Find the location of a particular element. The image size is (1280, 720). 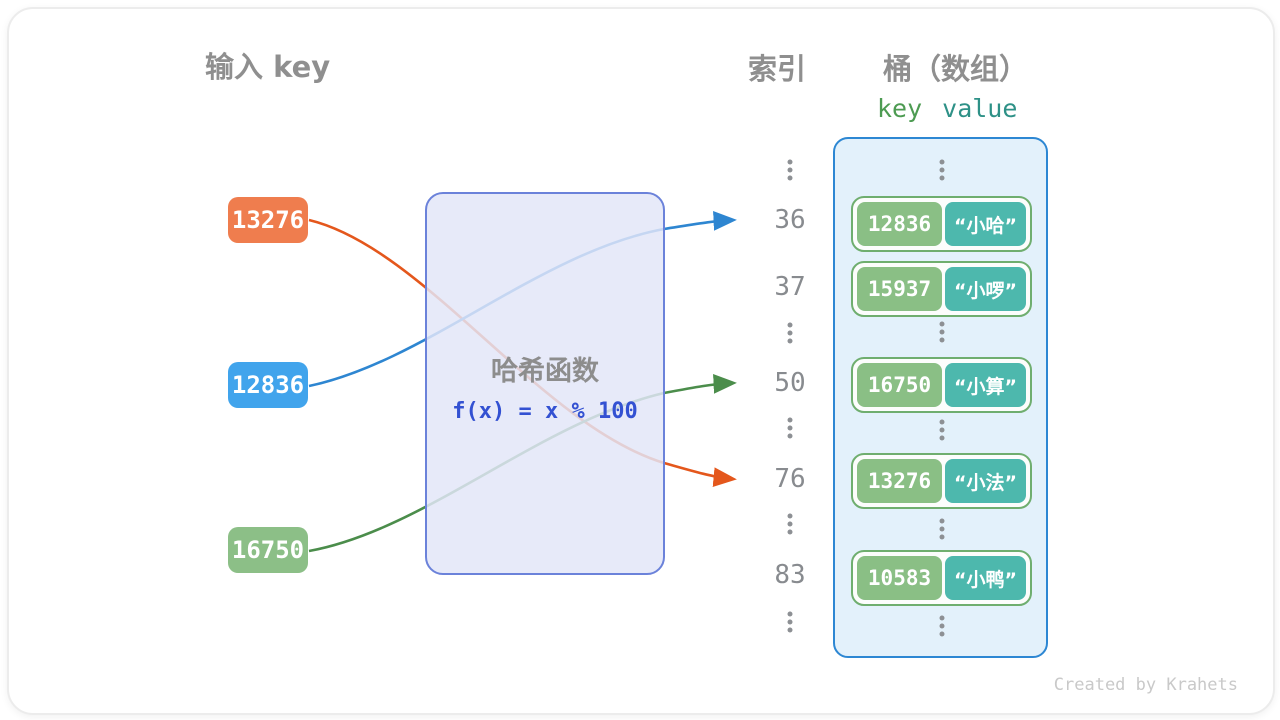

entry-key: 16750 is located at coordinates (900, 385).